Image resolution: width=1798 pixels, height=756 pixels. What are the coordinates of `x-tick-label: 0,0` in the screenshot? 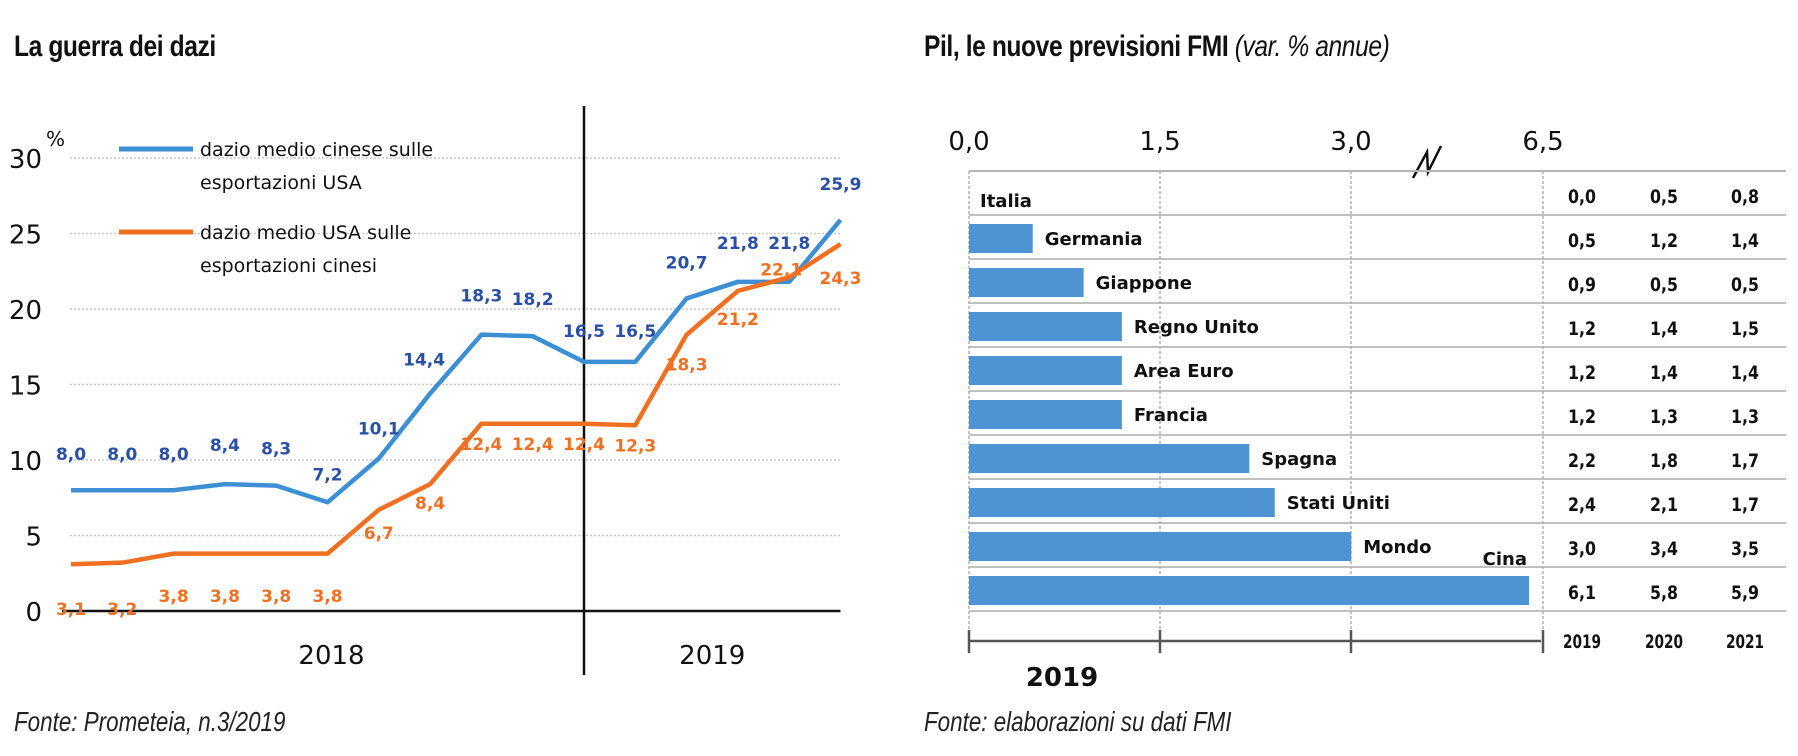 It's located at (968, 142).